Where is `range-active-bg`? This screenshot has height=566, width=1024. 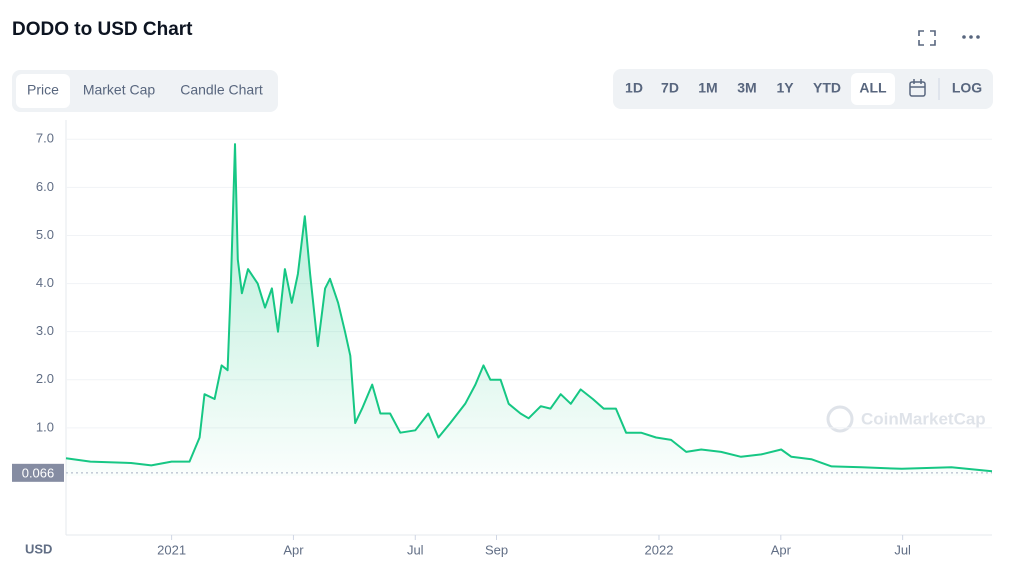 range-active-bg is located at coordinates (873, 89).